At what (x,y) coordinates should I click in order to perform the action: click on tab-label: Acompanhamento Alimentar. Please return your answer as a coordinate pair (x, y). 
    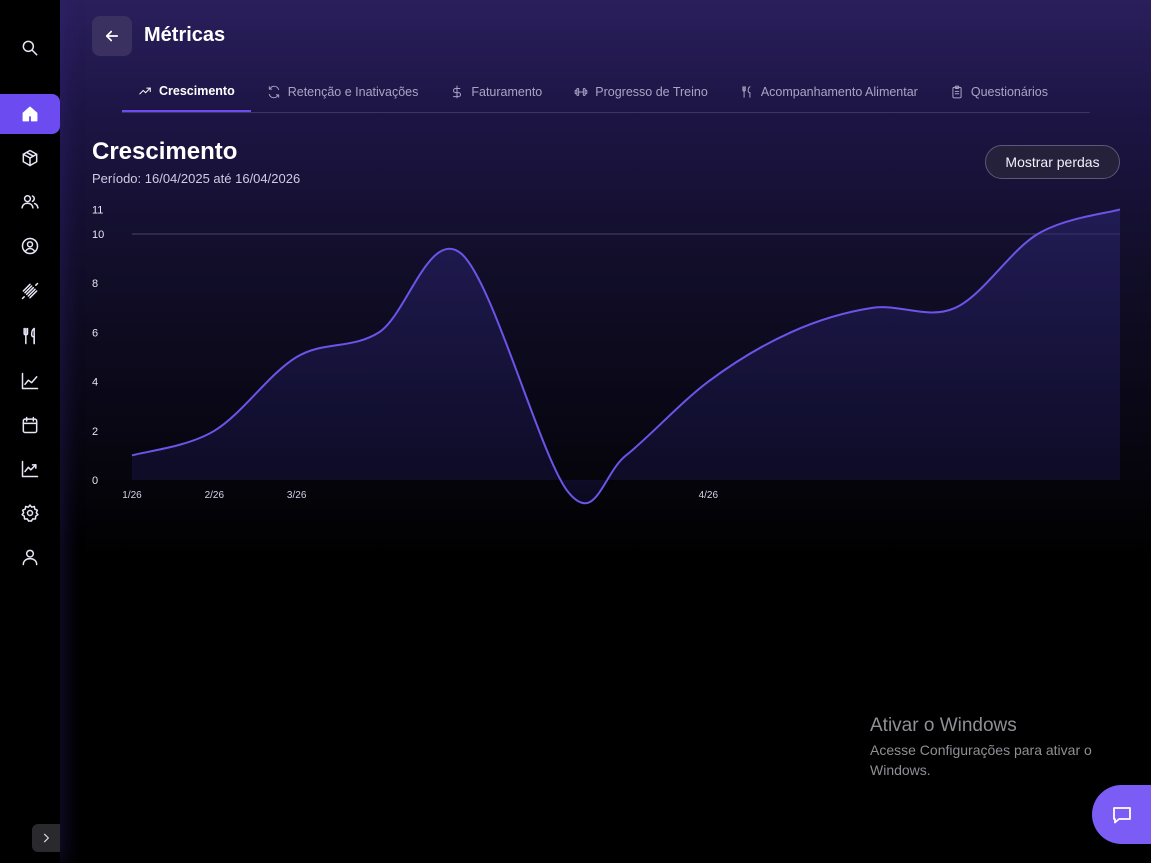
    Looking at the image, I should click on (839, 92).